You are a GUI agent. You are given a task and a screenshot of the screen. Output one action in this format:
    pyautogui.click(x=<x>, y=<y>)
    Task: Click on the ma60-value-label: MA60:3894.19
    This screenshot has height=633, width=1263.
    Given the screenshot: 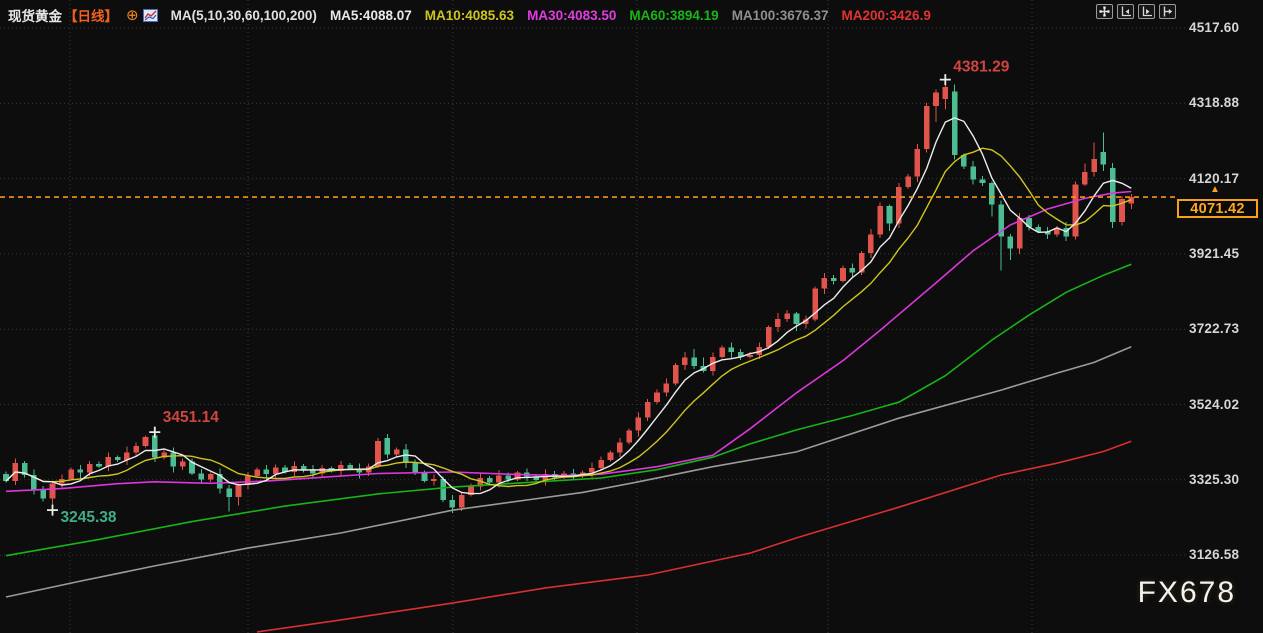 What is the action you would take?
    pyautogui.click(x=674, y=15)
    